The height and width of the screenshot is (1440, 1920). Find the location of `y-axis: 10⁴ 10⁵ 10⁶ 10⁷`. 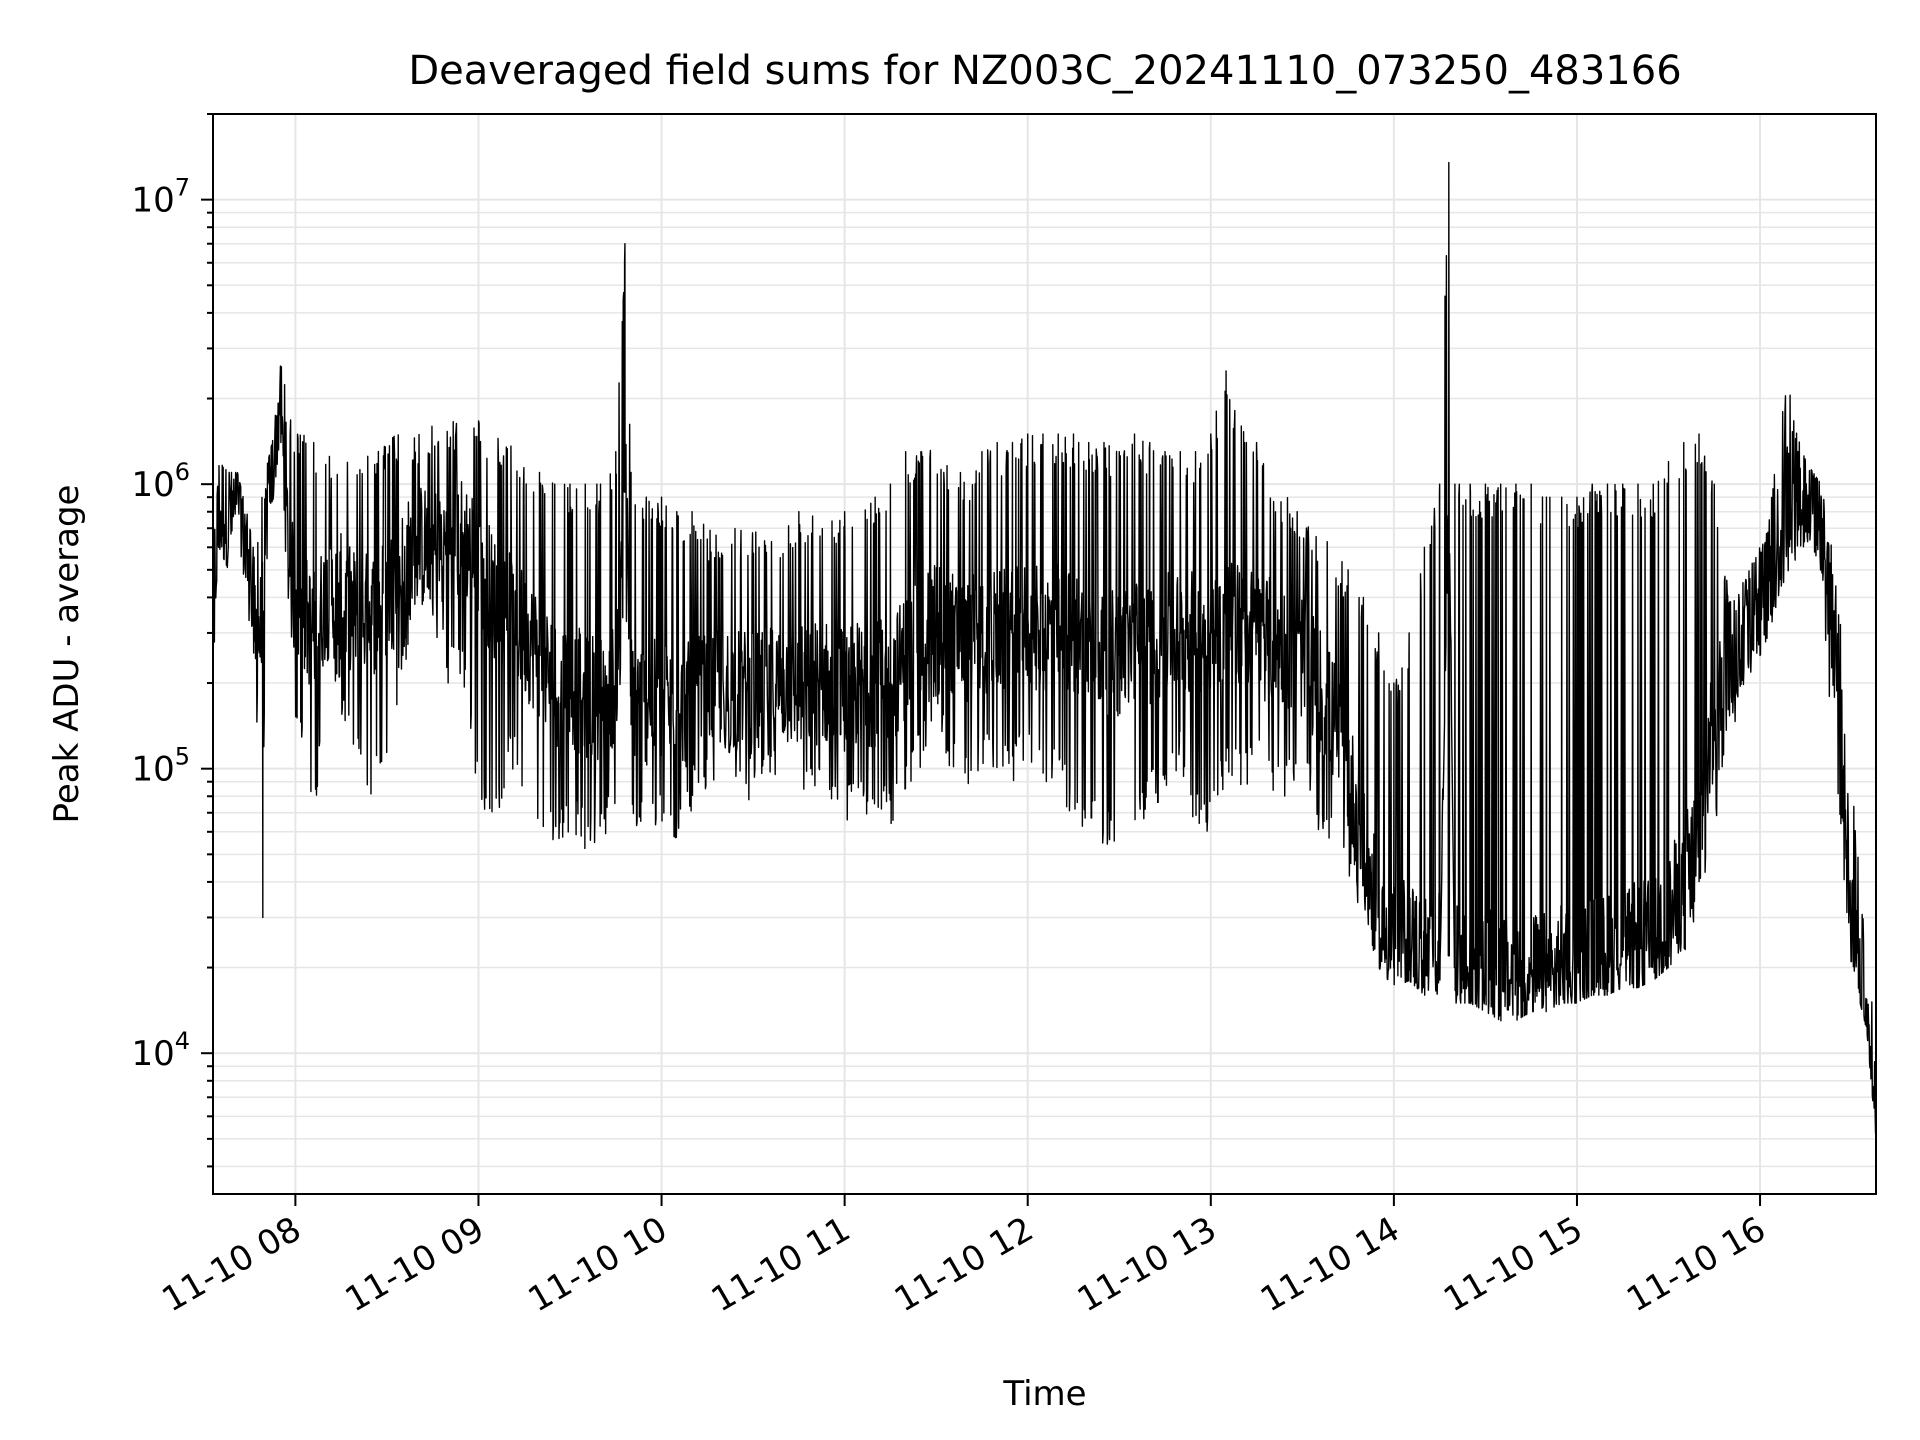

y-axis: 10⁴ 10⁵ 10⁶ 10⁷ is located at coordinates (172, 640).